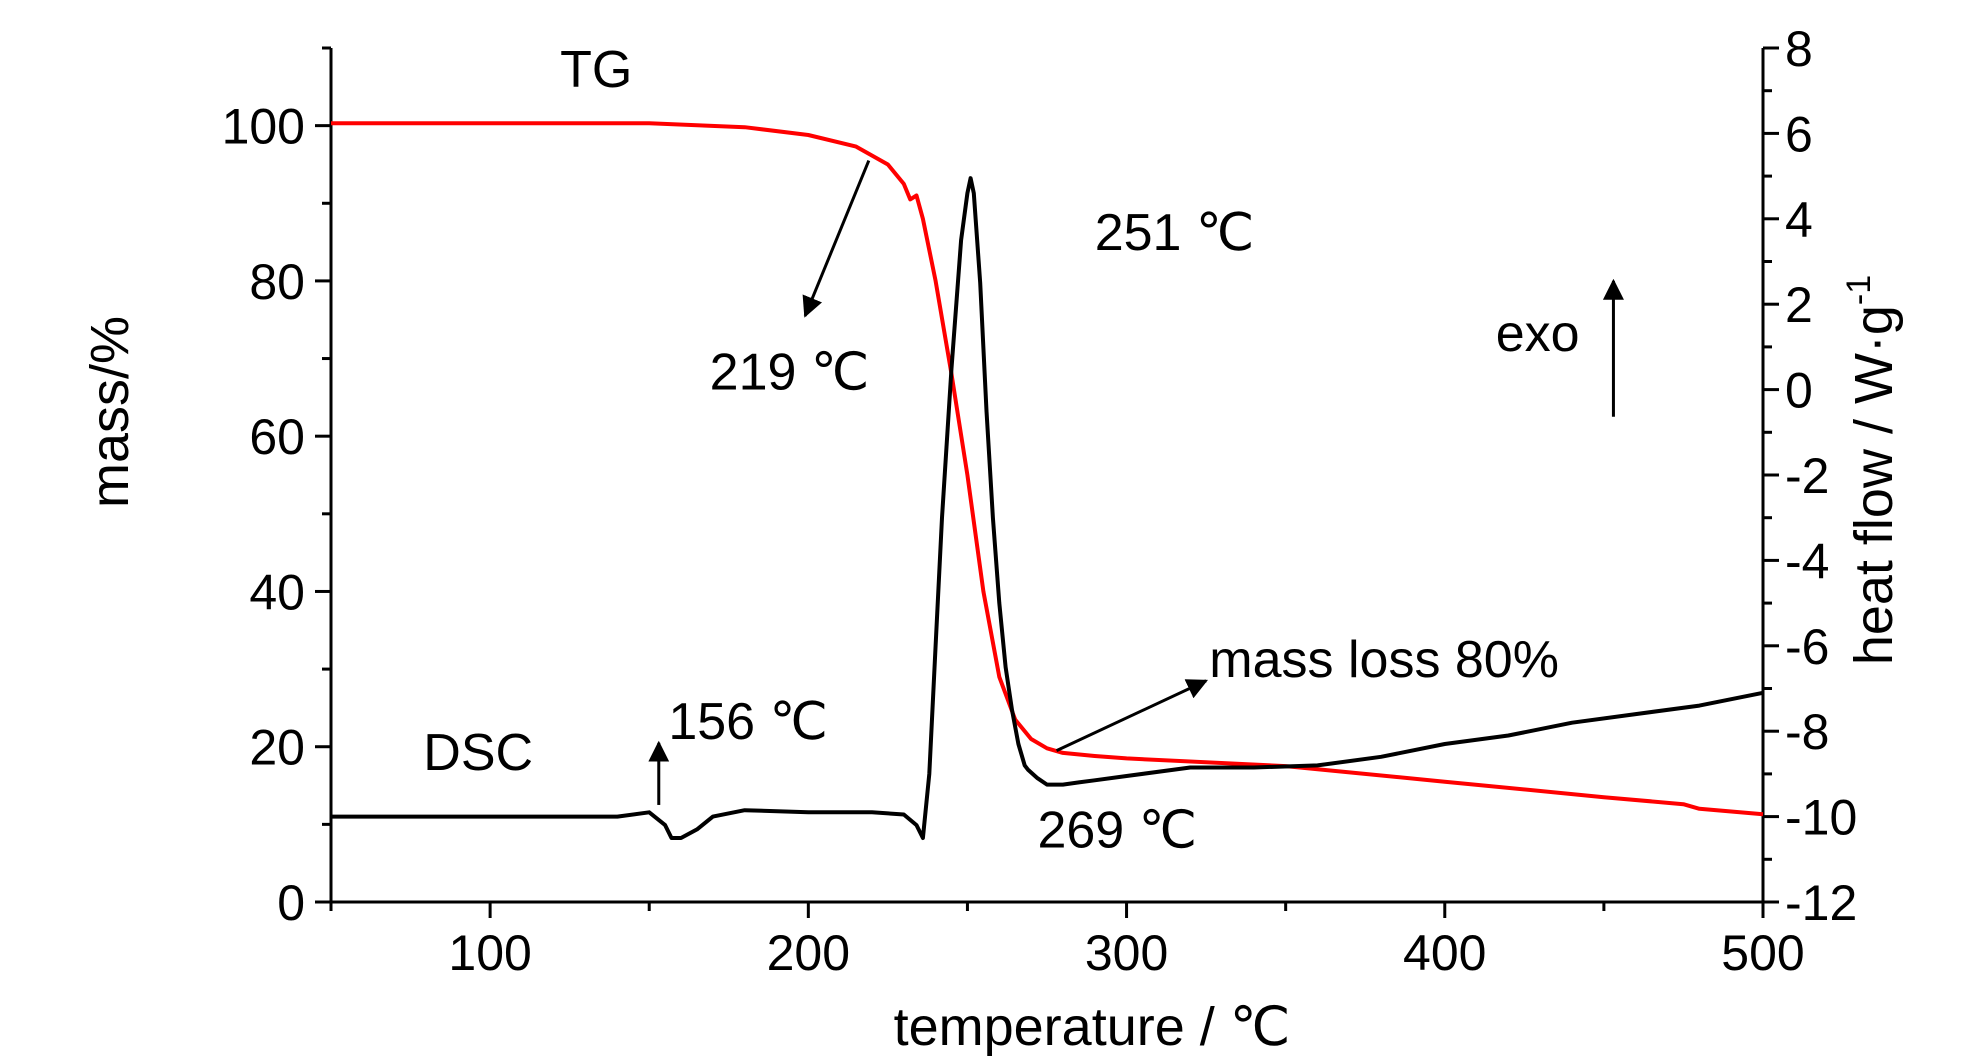 The width and height of the screenshot is (1984, 1062). Describe the element at coordinates (1799, 391) in the screenshot. I see `y-right-tick-label: 0` at that location.